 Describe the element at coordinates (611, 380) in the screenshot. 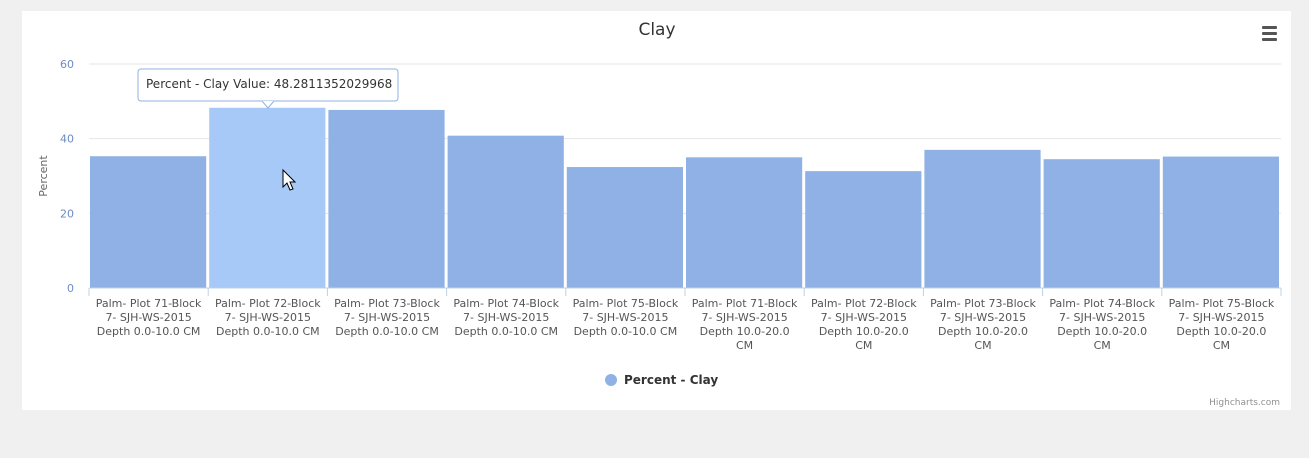

I see `legend-marker` at that location.